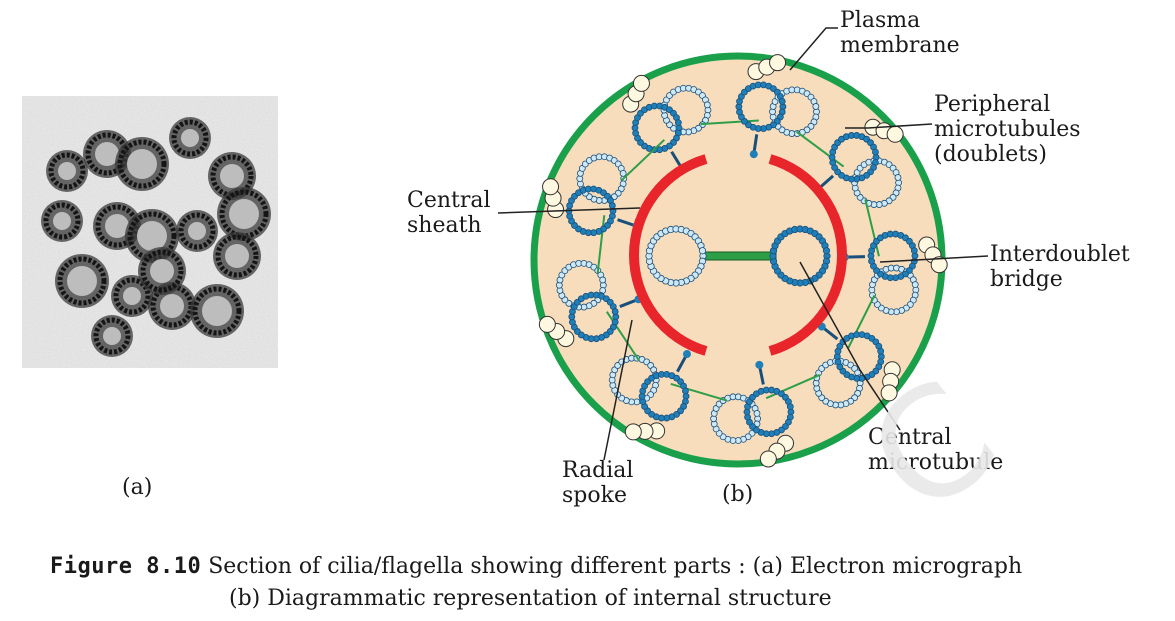  I want to click on leader-plasma-membrane, so click(813, 49).